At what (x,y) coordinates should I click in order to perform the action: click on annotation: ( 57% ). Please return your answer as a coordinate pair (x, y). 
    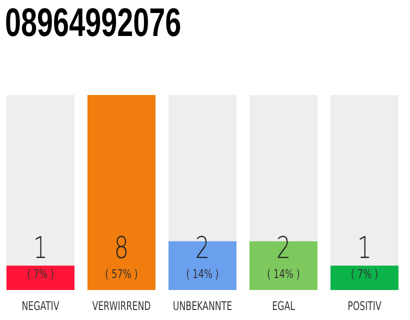
    Looking at the image, I should click on (121, 275).